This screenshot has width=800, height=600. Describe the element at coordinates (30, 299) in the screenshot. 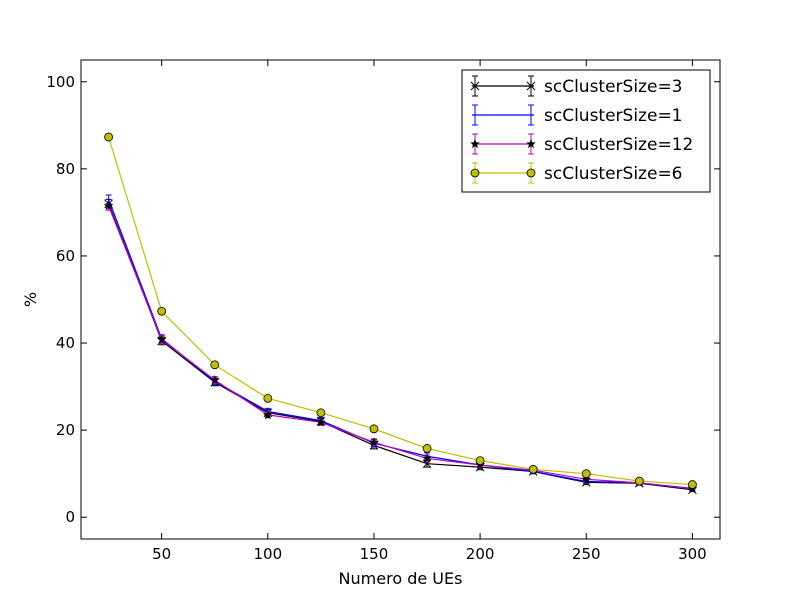

I see `y-axis-label: %` at that location.